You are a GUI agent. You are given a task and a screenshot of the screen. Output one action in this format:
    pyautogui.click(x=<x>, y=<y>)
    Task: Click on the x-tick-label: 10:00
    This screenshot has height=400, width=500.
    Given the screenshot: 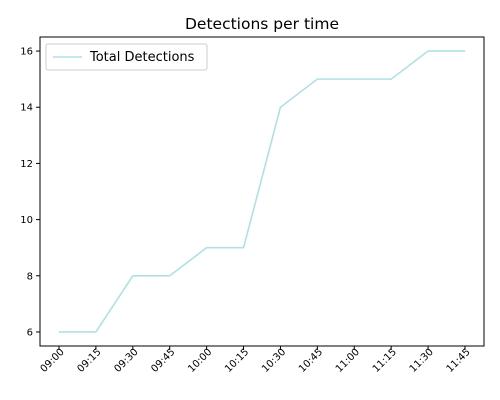 What is the action you would take?
    pyautogui.click(x=200, y=361)
    